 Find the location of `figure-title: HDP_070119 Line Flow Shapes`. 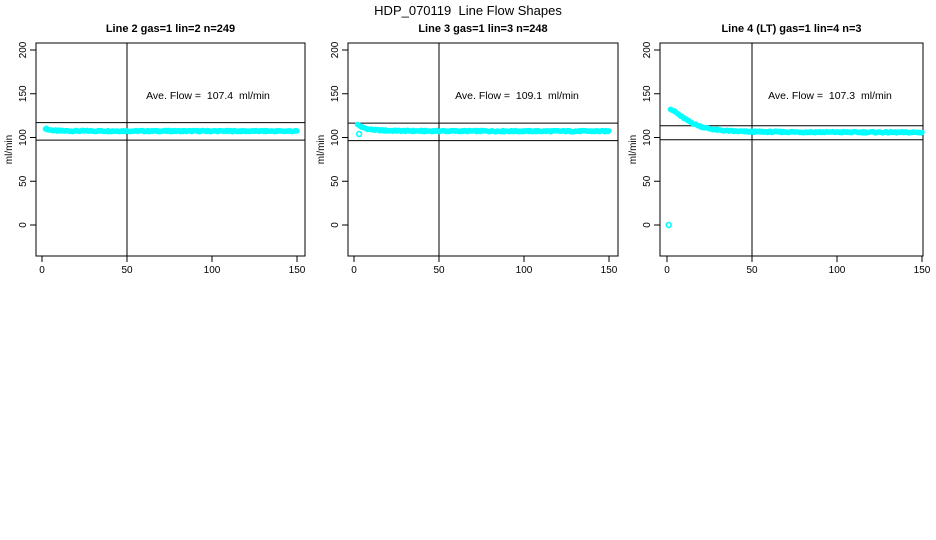

figure-title: HDP_070119 Line Flow Shapes is located at coordinates (468, 10).